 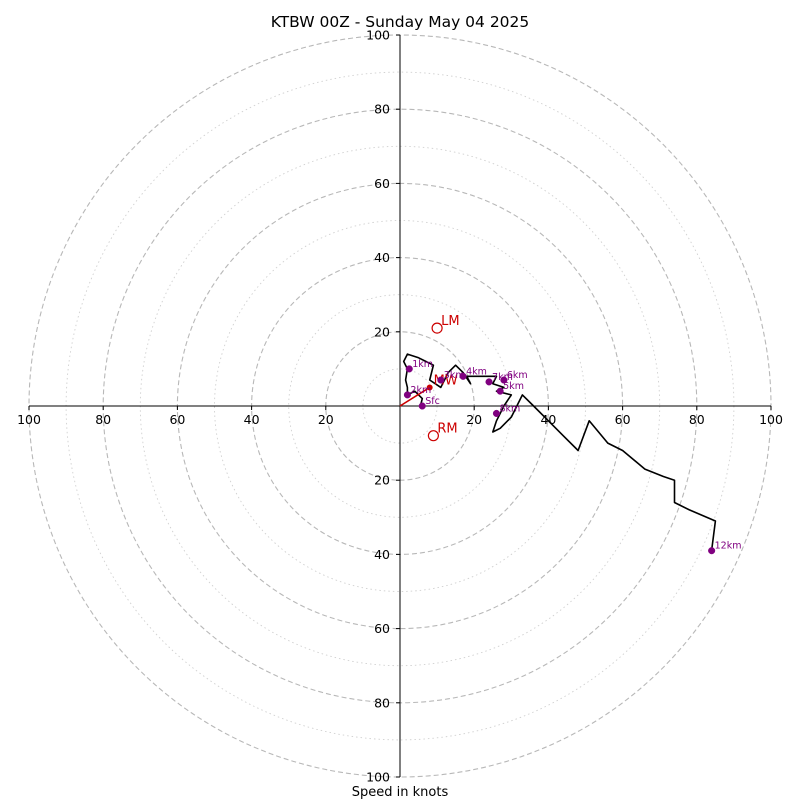 I want to click on storm-label-lm: LM, so click(x=450, y=321).